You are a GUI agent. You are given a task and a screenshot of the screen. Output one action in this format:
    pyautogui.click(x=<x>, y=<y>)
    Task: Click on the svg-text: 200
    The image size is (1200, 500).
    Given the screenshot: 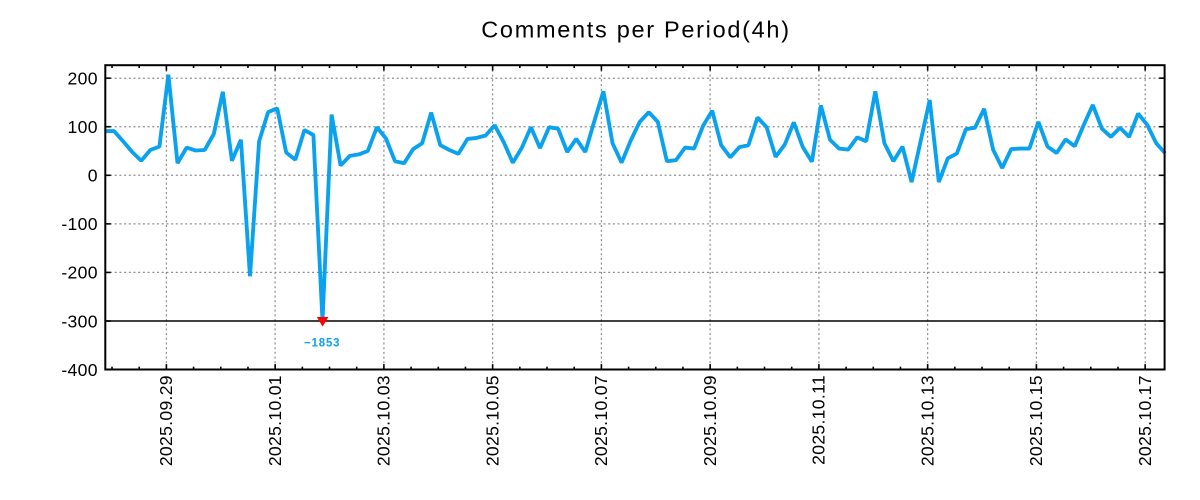 What is the action you would take?
    pyautogui.click(x=83, y=79)
    